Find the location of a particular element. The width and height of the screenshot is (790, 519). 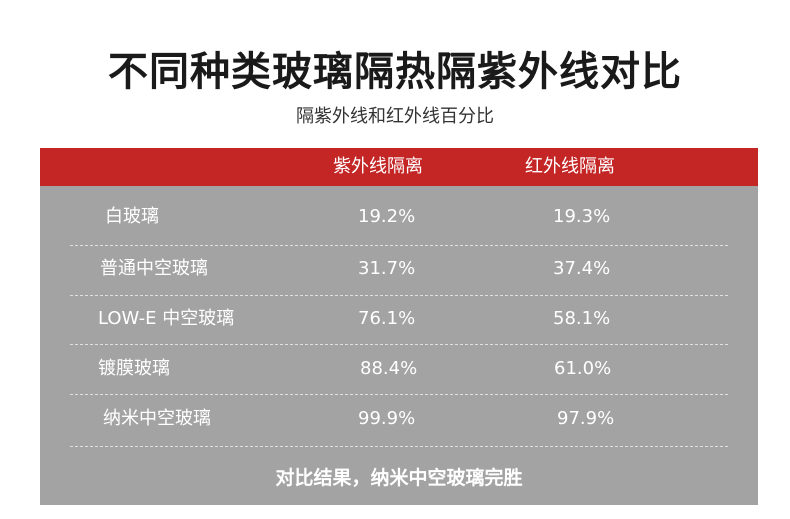

glass-type-cell: 普通中空玻璃 is located at coordinates (154, 268).